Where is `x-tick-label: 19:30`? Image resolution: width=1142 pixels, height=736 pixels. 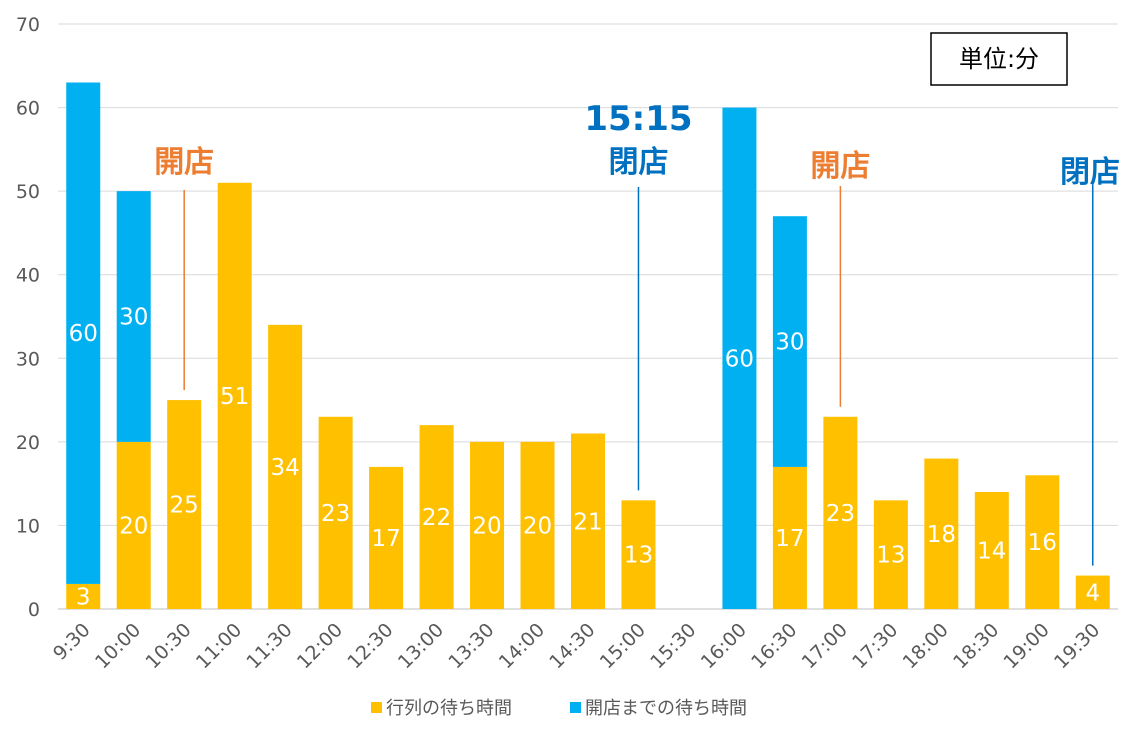 x-tick-label: 19:30 is located at coordinates (1077, 646).